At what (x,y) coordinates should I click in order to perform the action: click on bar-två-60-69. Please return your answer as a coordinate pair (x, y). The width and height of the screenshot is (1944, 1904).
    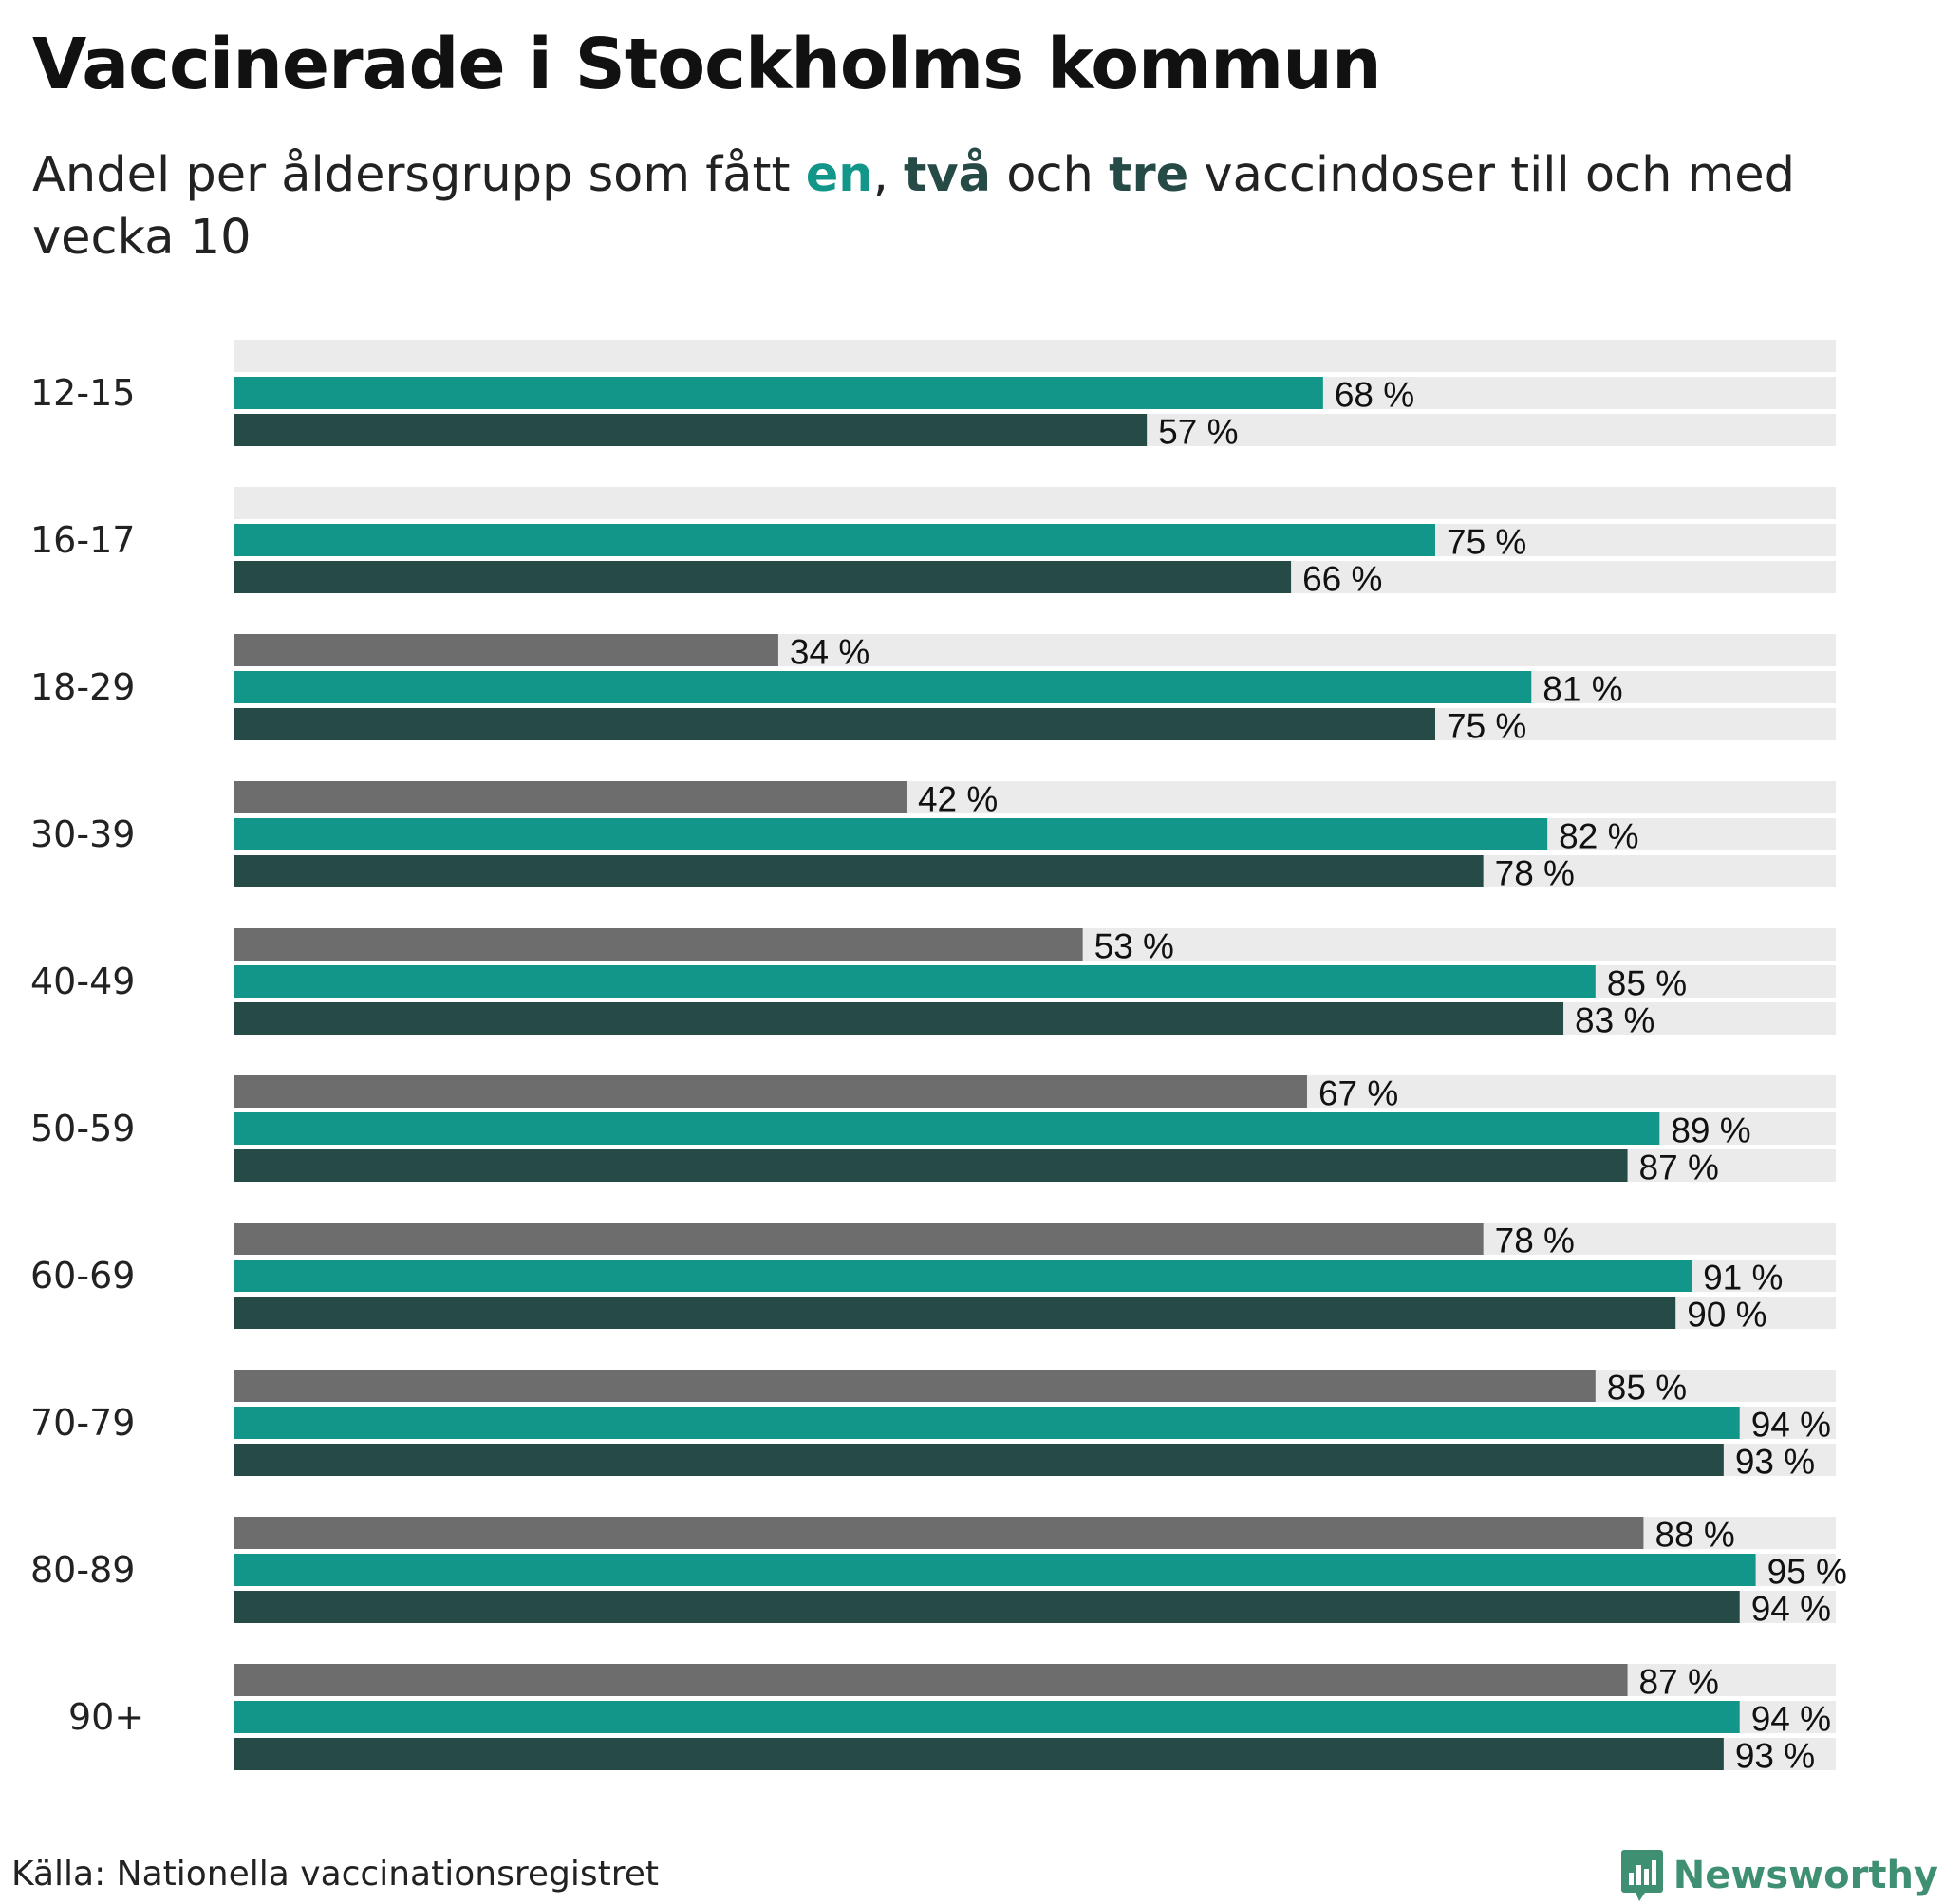
    Looking at the image, I should click on (955, 1313).